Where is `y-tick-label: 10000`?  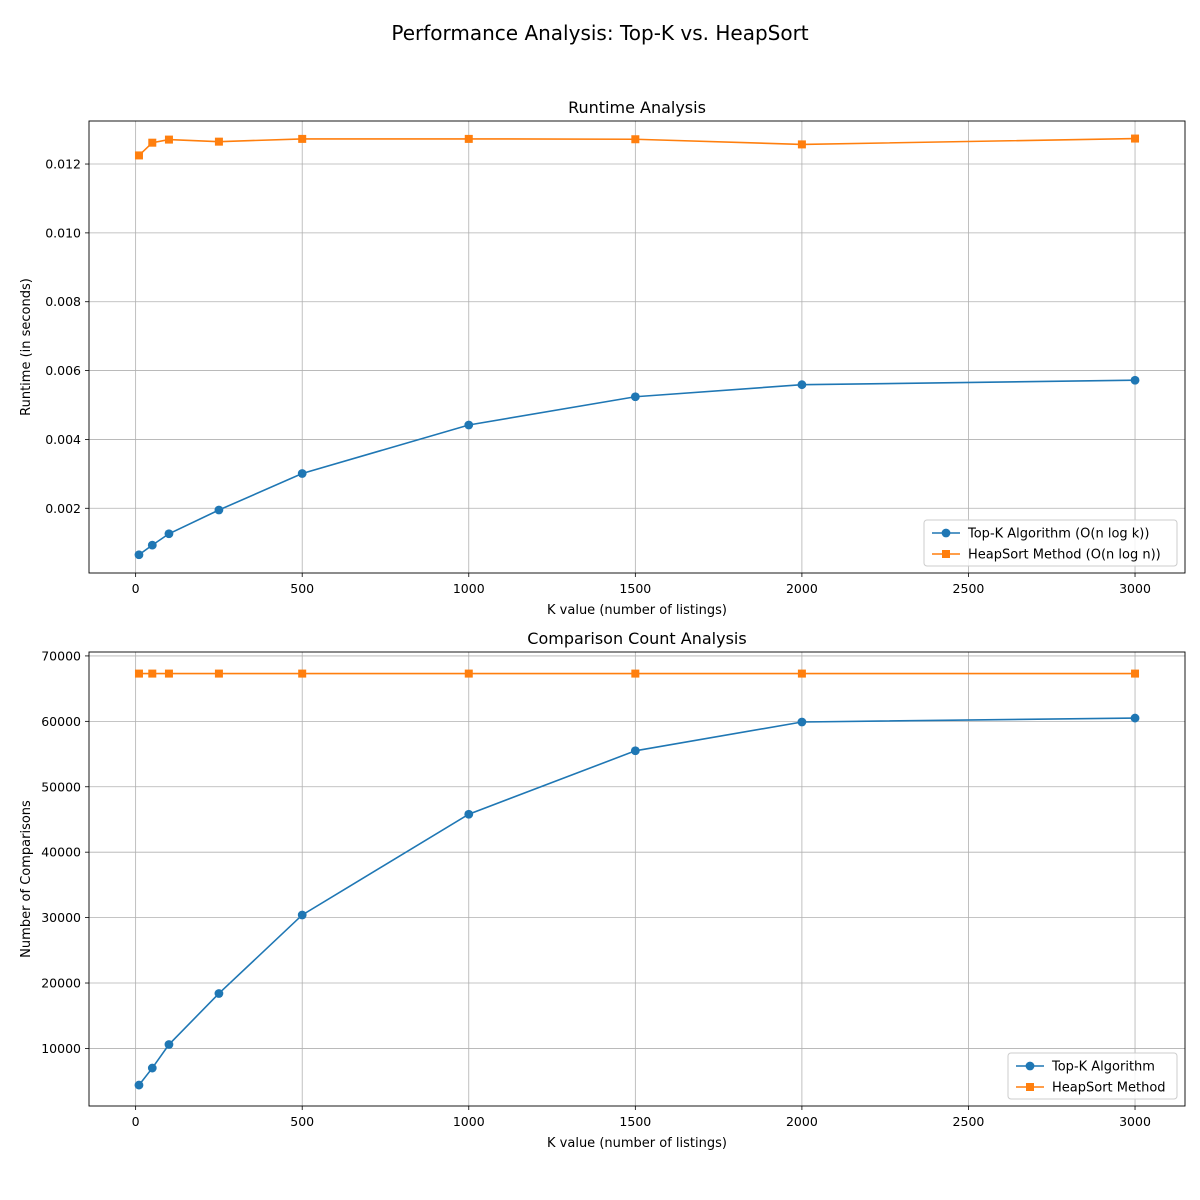 y-tick-label: 10000 is located at coordinates (61, 1048).